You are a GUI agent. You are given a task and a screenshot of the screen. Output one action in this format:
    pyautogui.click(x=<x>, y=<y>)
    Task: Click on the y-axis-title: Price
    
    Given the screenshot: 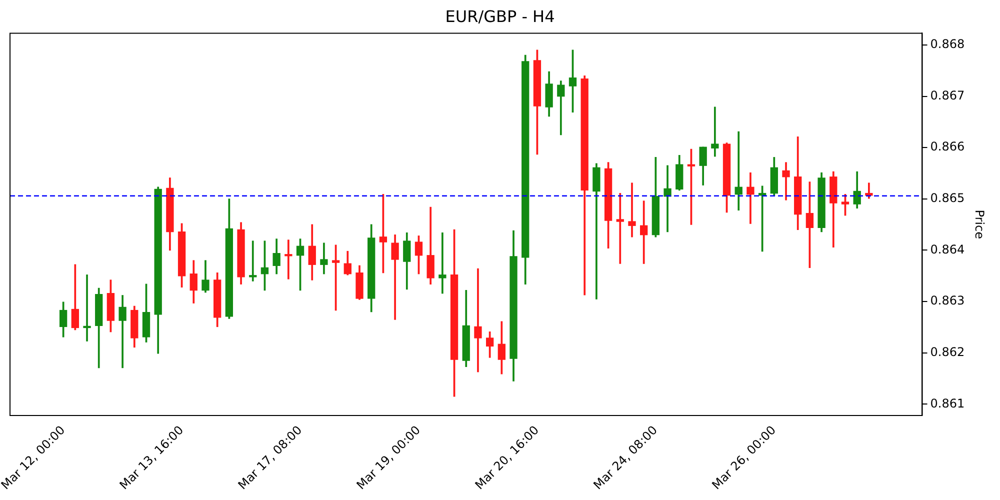 What is the action you would take?
    pyautogui.click(x=979, y=224)
    